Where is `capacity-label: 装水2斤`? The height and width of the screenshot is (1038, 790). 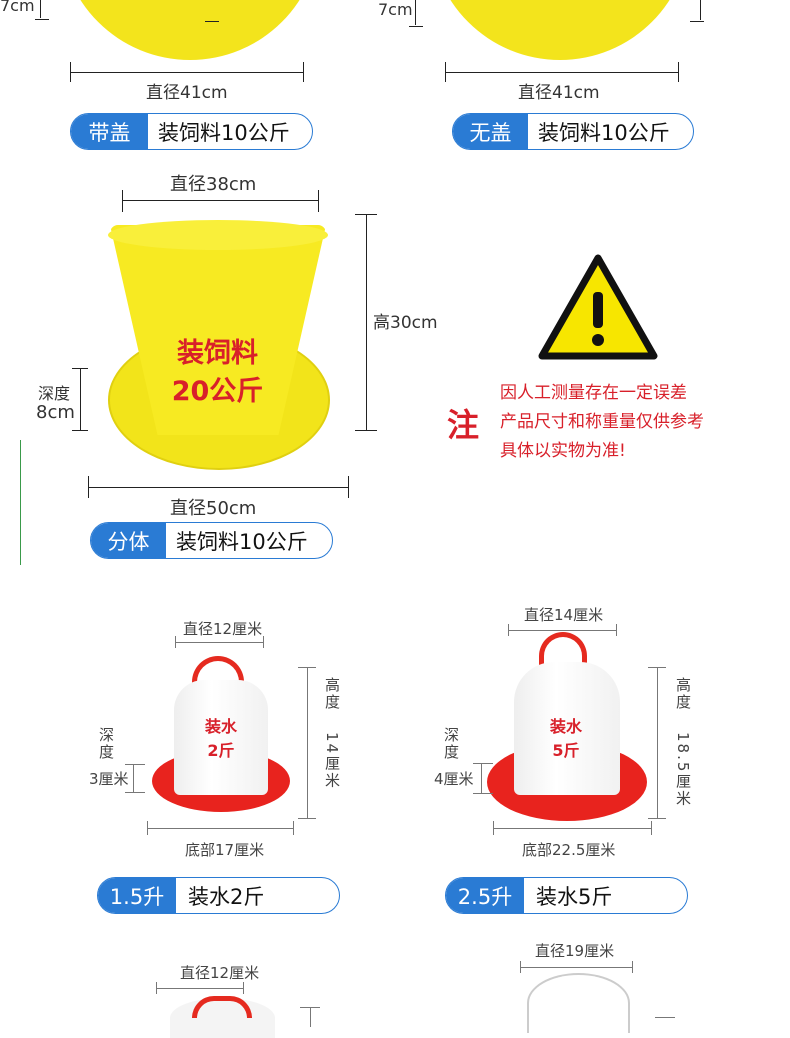
capacity-label: 装水2斤 is located at coordinates (226, 896).